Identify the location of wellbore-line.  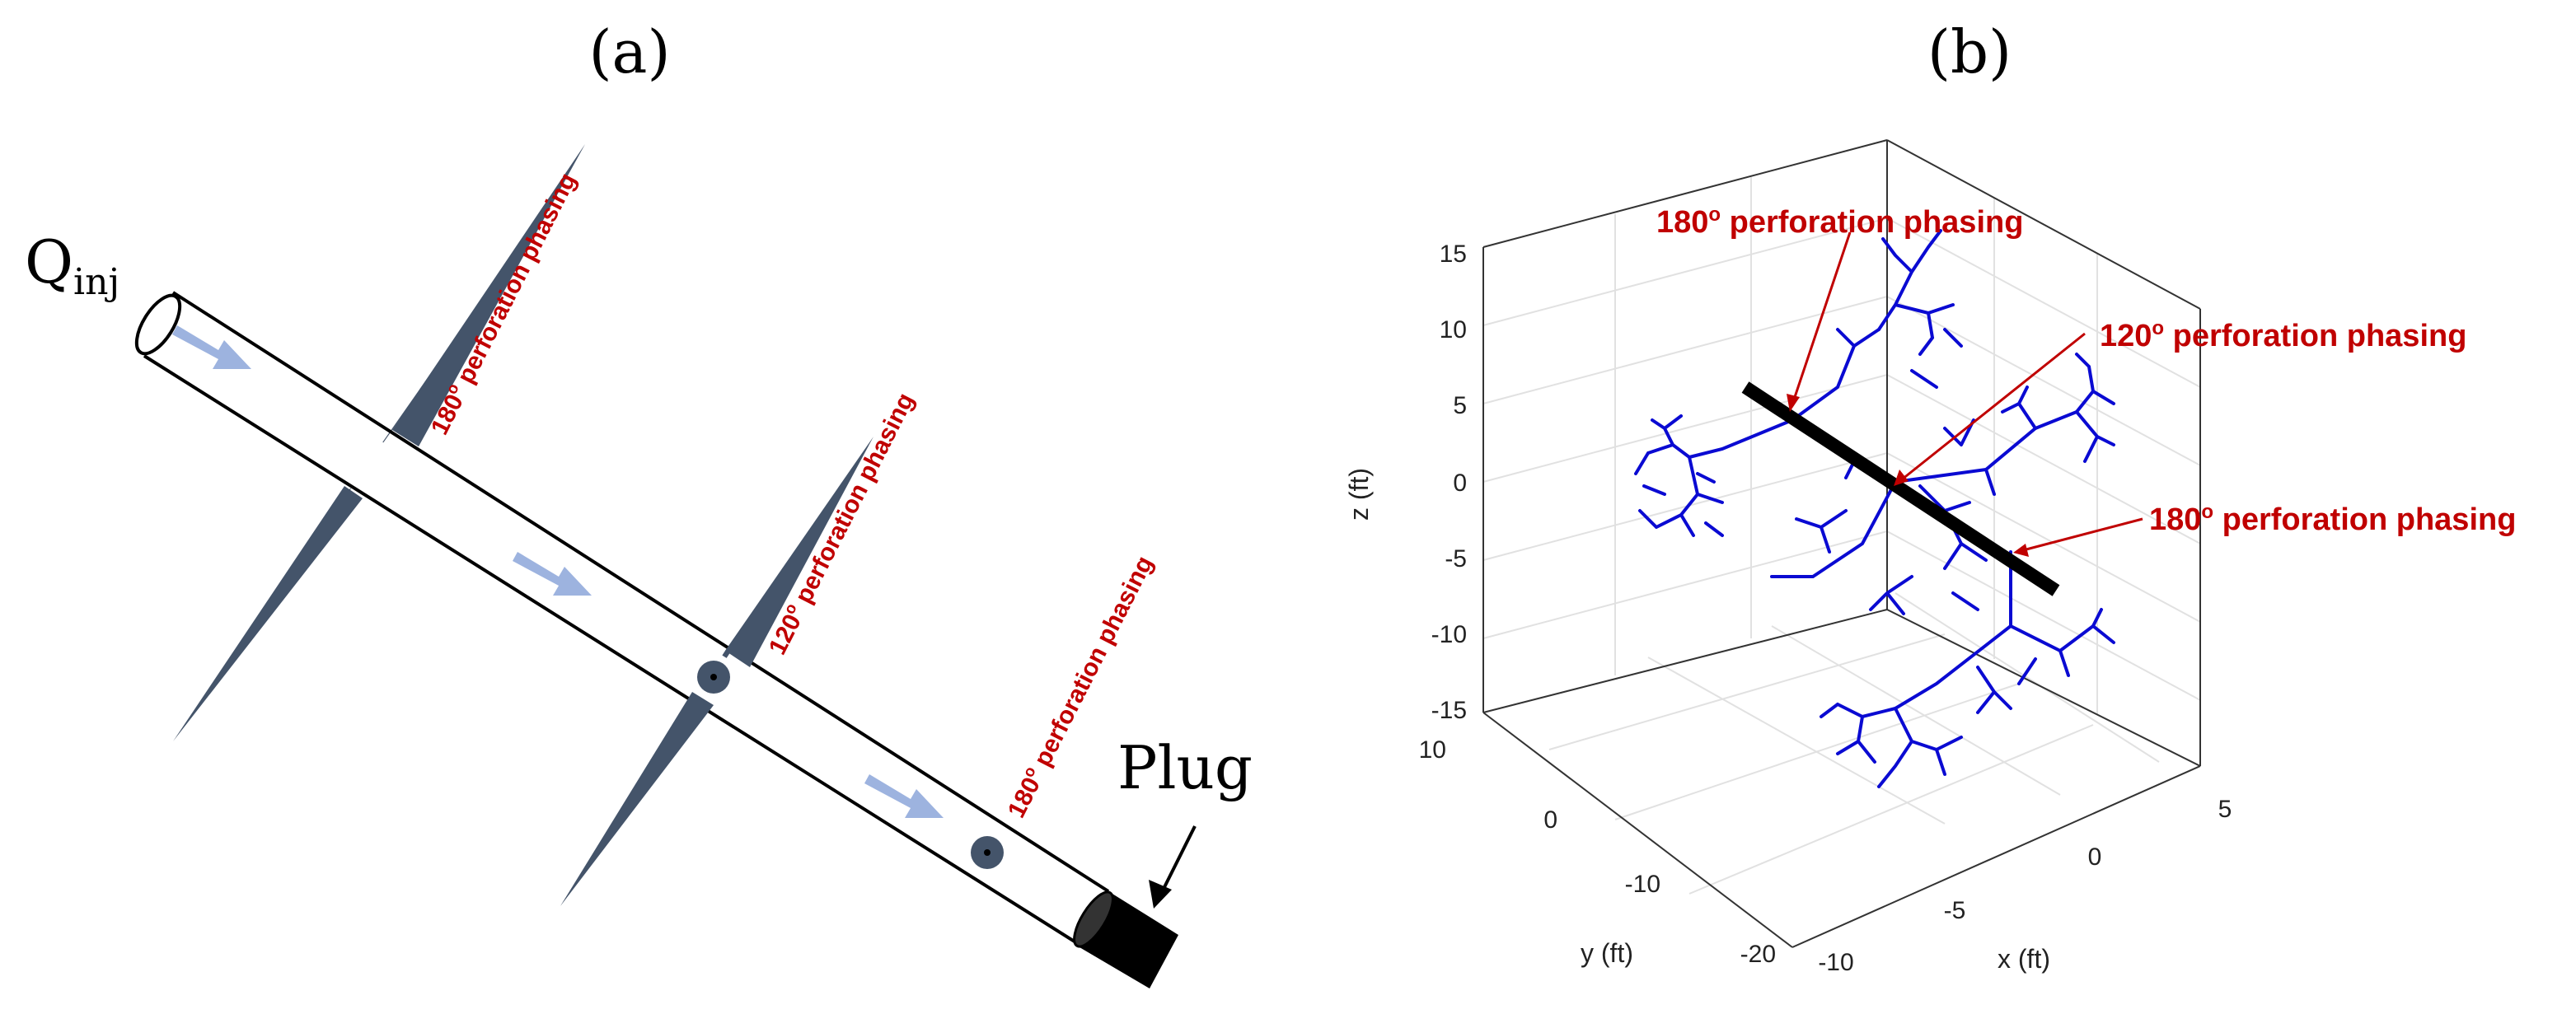
(1900, 489).